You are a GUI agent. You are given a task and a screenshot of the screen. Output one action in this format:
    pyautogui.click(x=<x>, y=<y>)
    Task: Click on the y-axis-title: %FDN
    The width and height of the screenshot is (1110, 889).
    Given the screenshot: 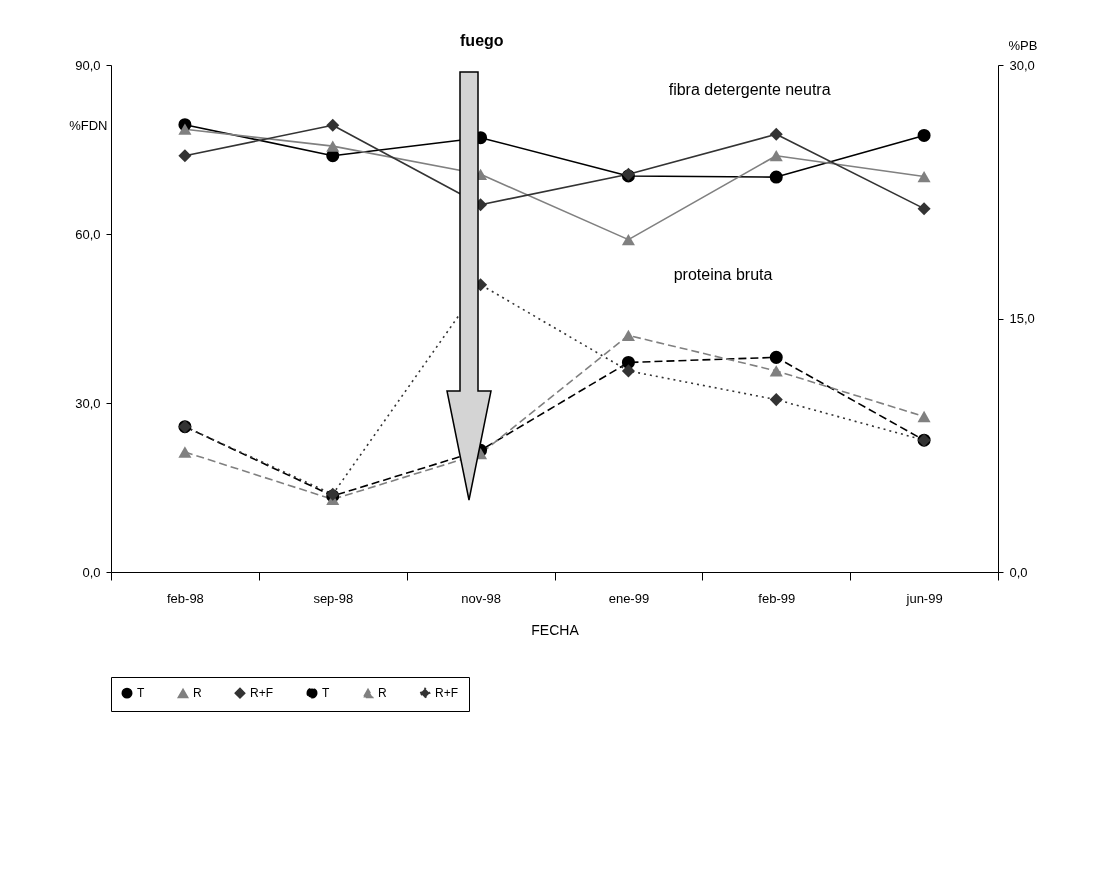 What is the action you would take?
    pyautogui.click(x=88, y=125)
    